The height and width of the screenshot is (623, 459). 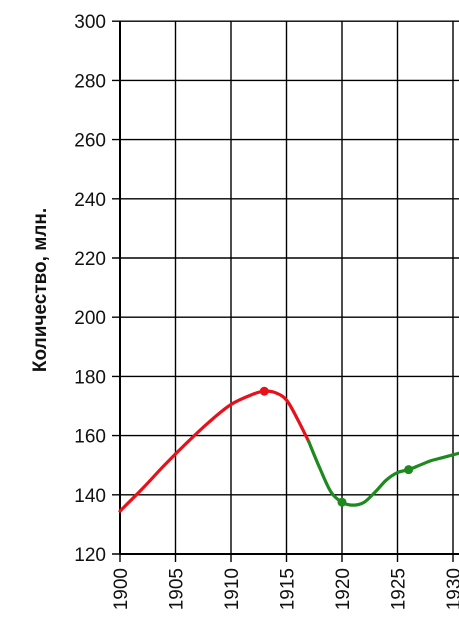 I want to click on x-tick-labels: 1900 1905 1910 1915 1920 1925 1930, so click(x=285, y=589).